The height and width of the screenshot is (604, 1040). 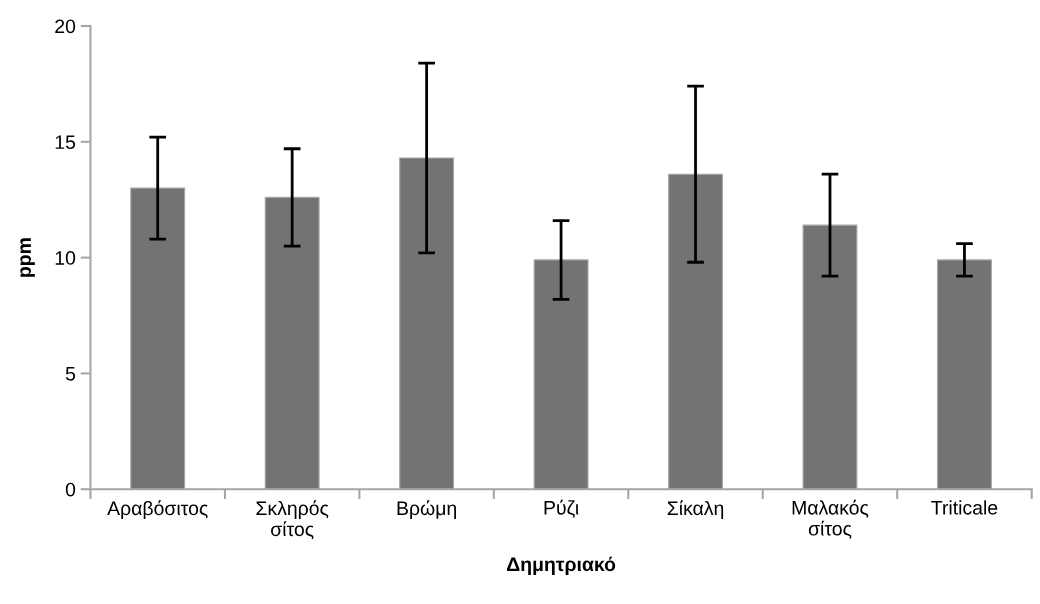 I want to click on x-axis-title: Δημητριακό, so click(x=561, y=565).